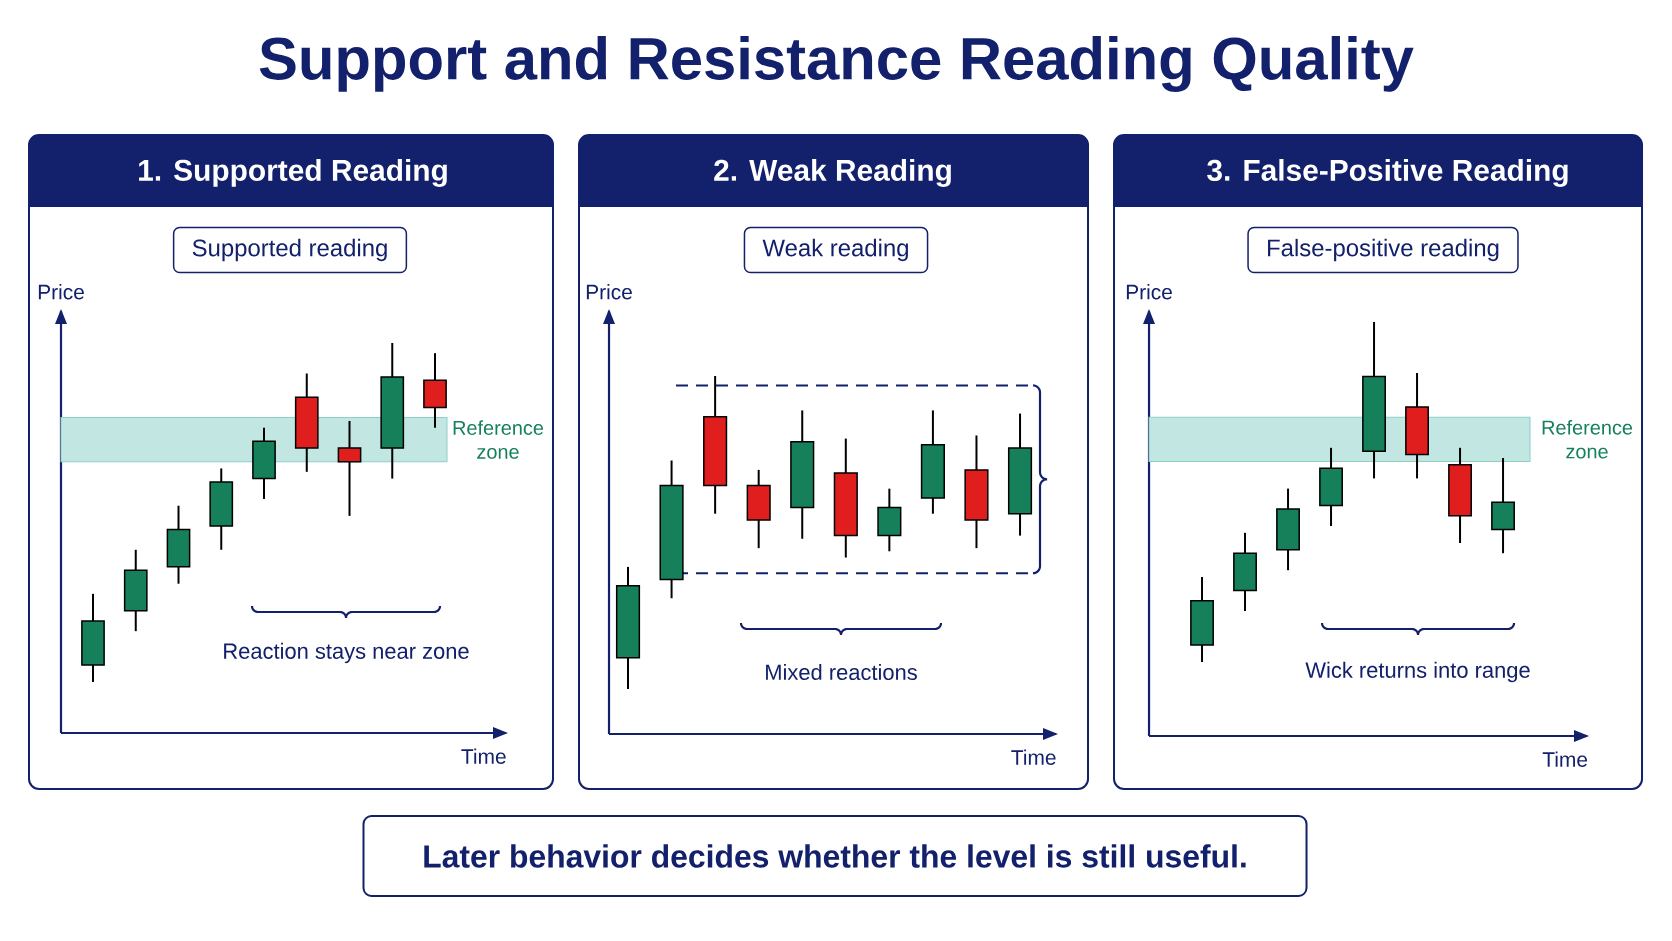 The width and height of the screenshot is (1672, 941). Describe the element at coordinates (346, 653) in the screenshot. I see `annotation: Reaction stays near zone` at that location.